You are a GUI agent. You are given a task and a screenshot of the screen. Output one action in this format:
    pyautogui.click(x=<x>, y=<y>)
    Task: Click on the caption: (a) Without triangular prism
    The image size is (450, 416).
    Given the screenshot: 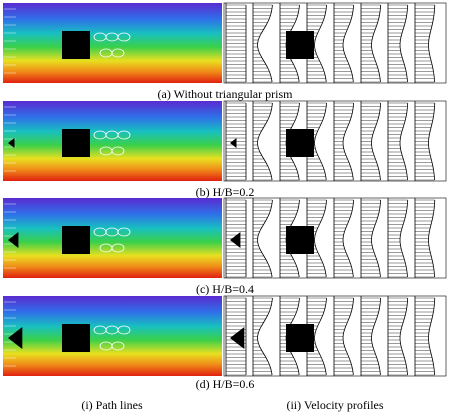 What is the action you would take?
    pyautogui.click(x=226, y=94)
    